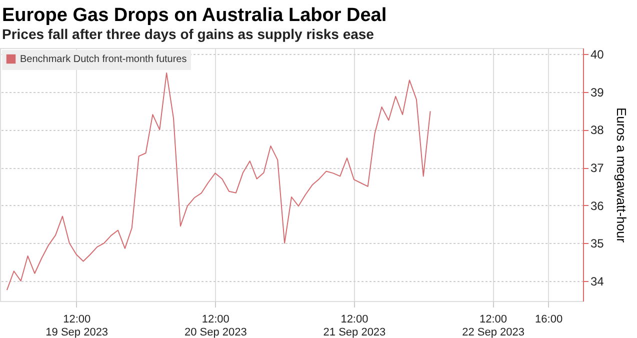 The image size is (637, 338). I want to click on y-tick-label: 39, so click(597, 92).